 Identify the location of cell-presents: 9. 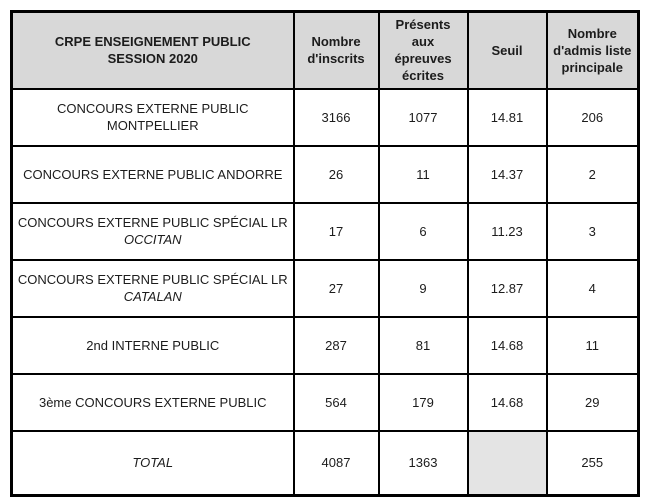
(423, 288).